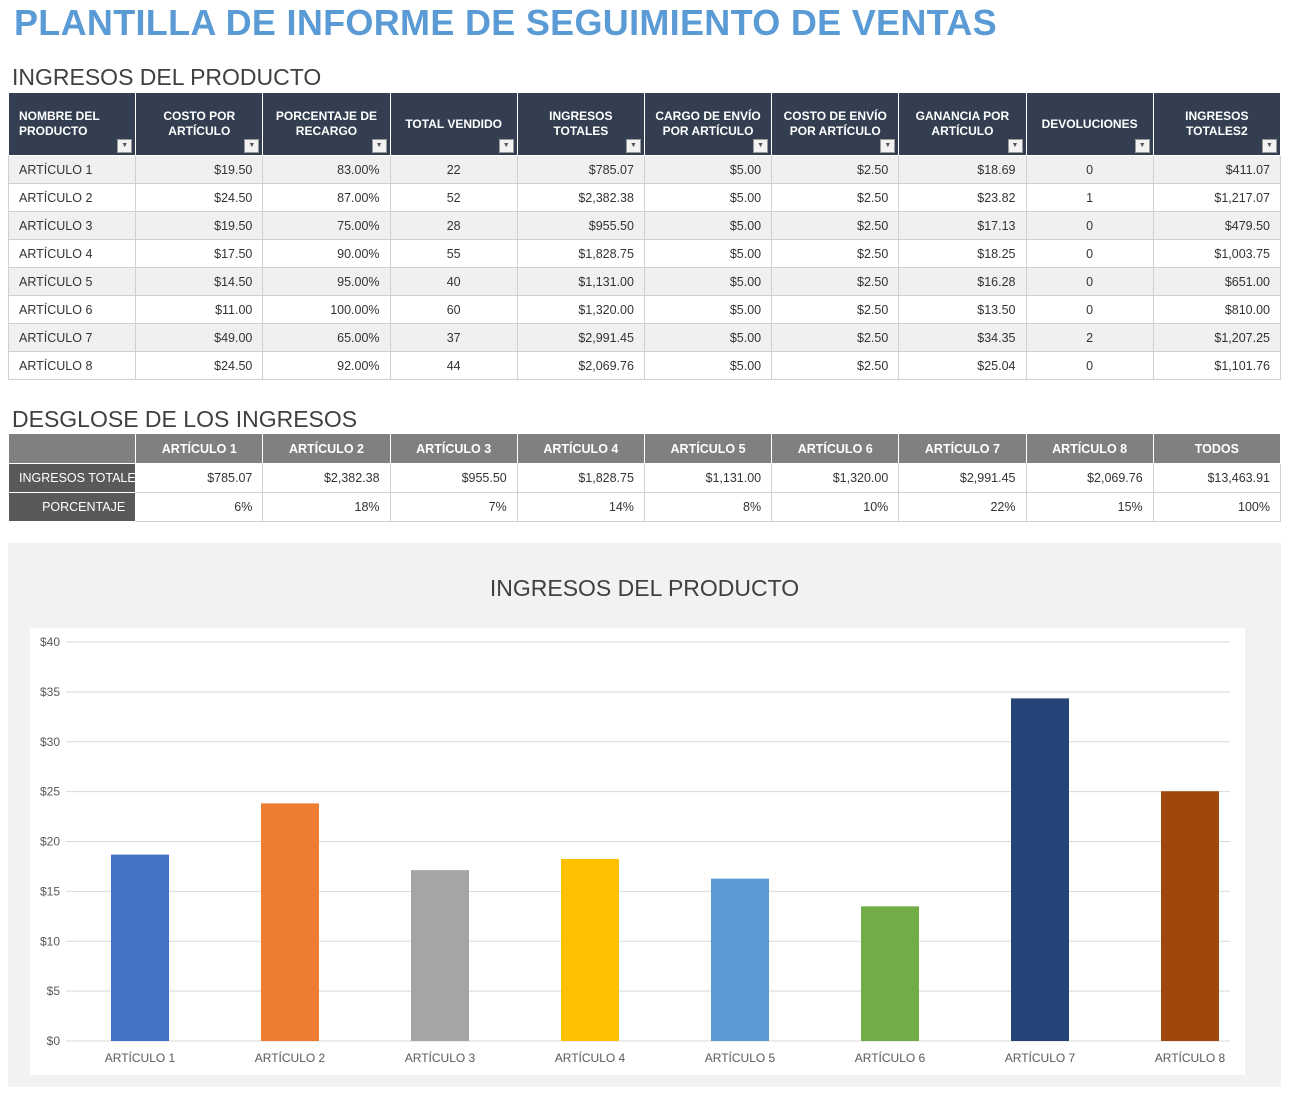 This screenshot has height=1095, width=1300. Describe the element at coordinates (72, 507) in the screenshot. I see `row-header: PORCENTAJE` at that location.